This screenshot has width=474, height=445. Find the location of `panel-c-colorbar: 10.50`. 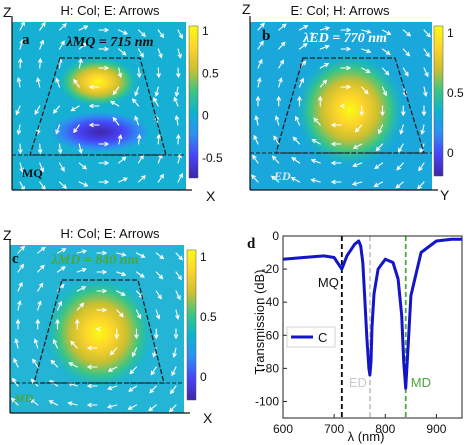

panel-c-colorbar: 10.50 is located at coordinates (201, 325).